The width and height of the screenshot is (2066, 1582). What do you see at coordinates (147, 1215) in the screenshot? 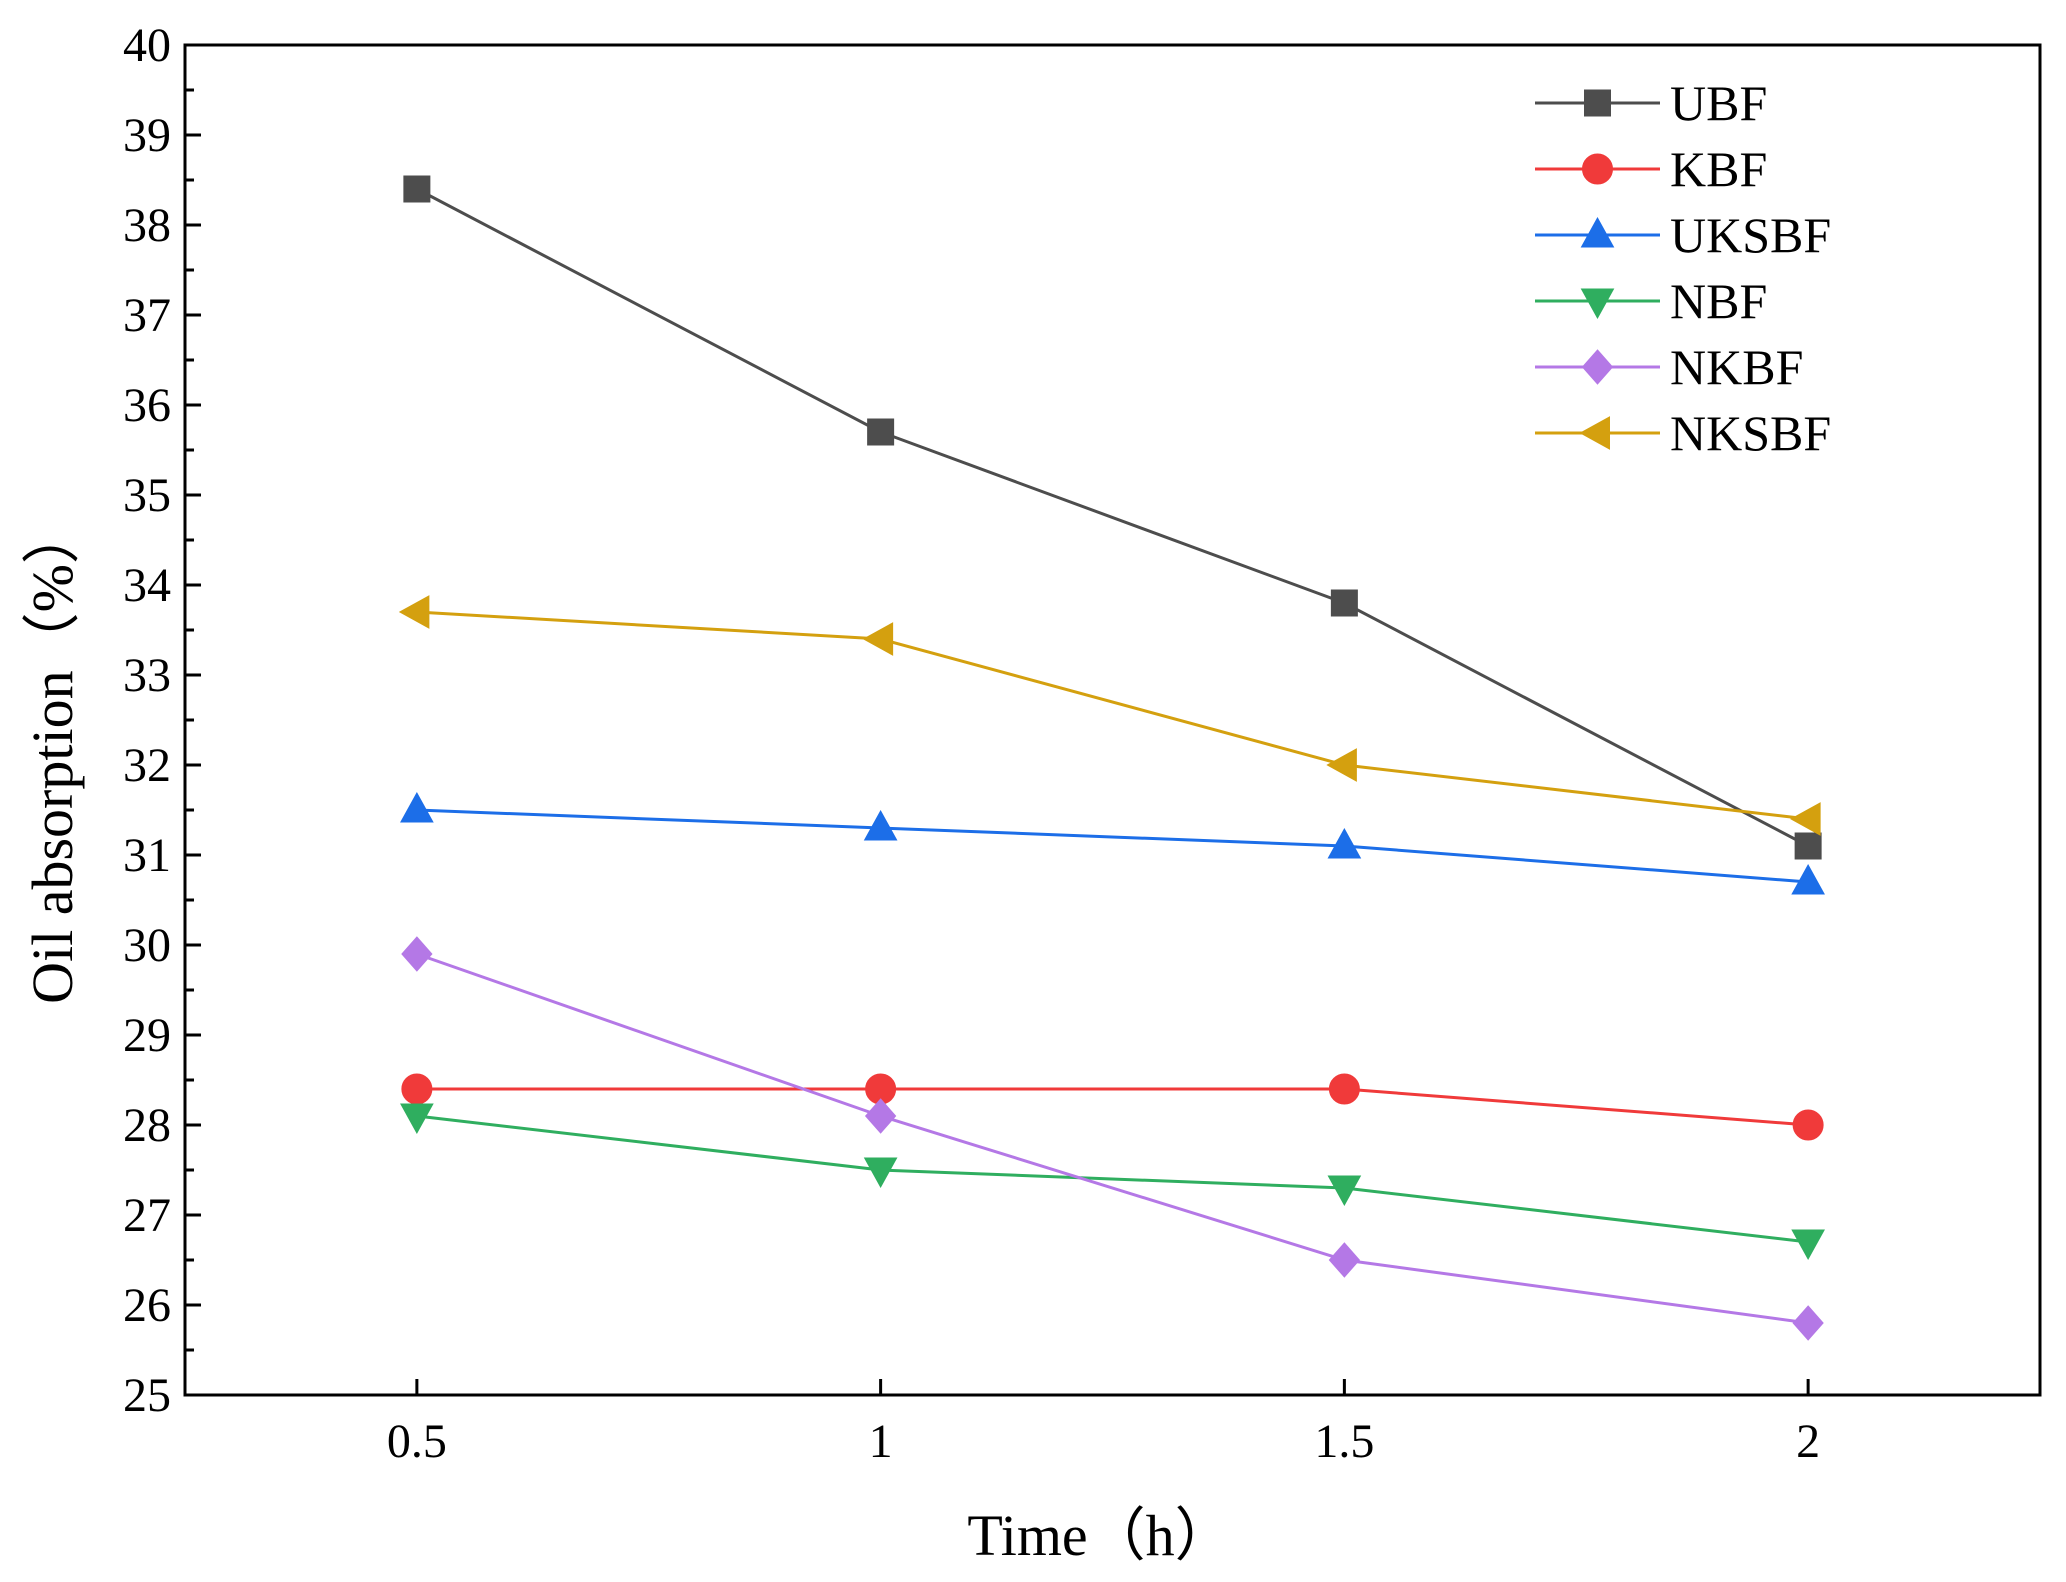
I see `y-tick-label: 27` at bounding box center [147, 1215].